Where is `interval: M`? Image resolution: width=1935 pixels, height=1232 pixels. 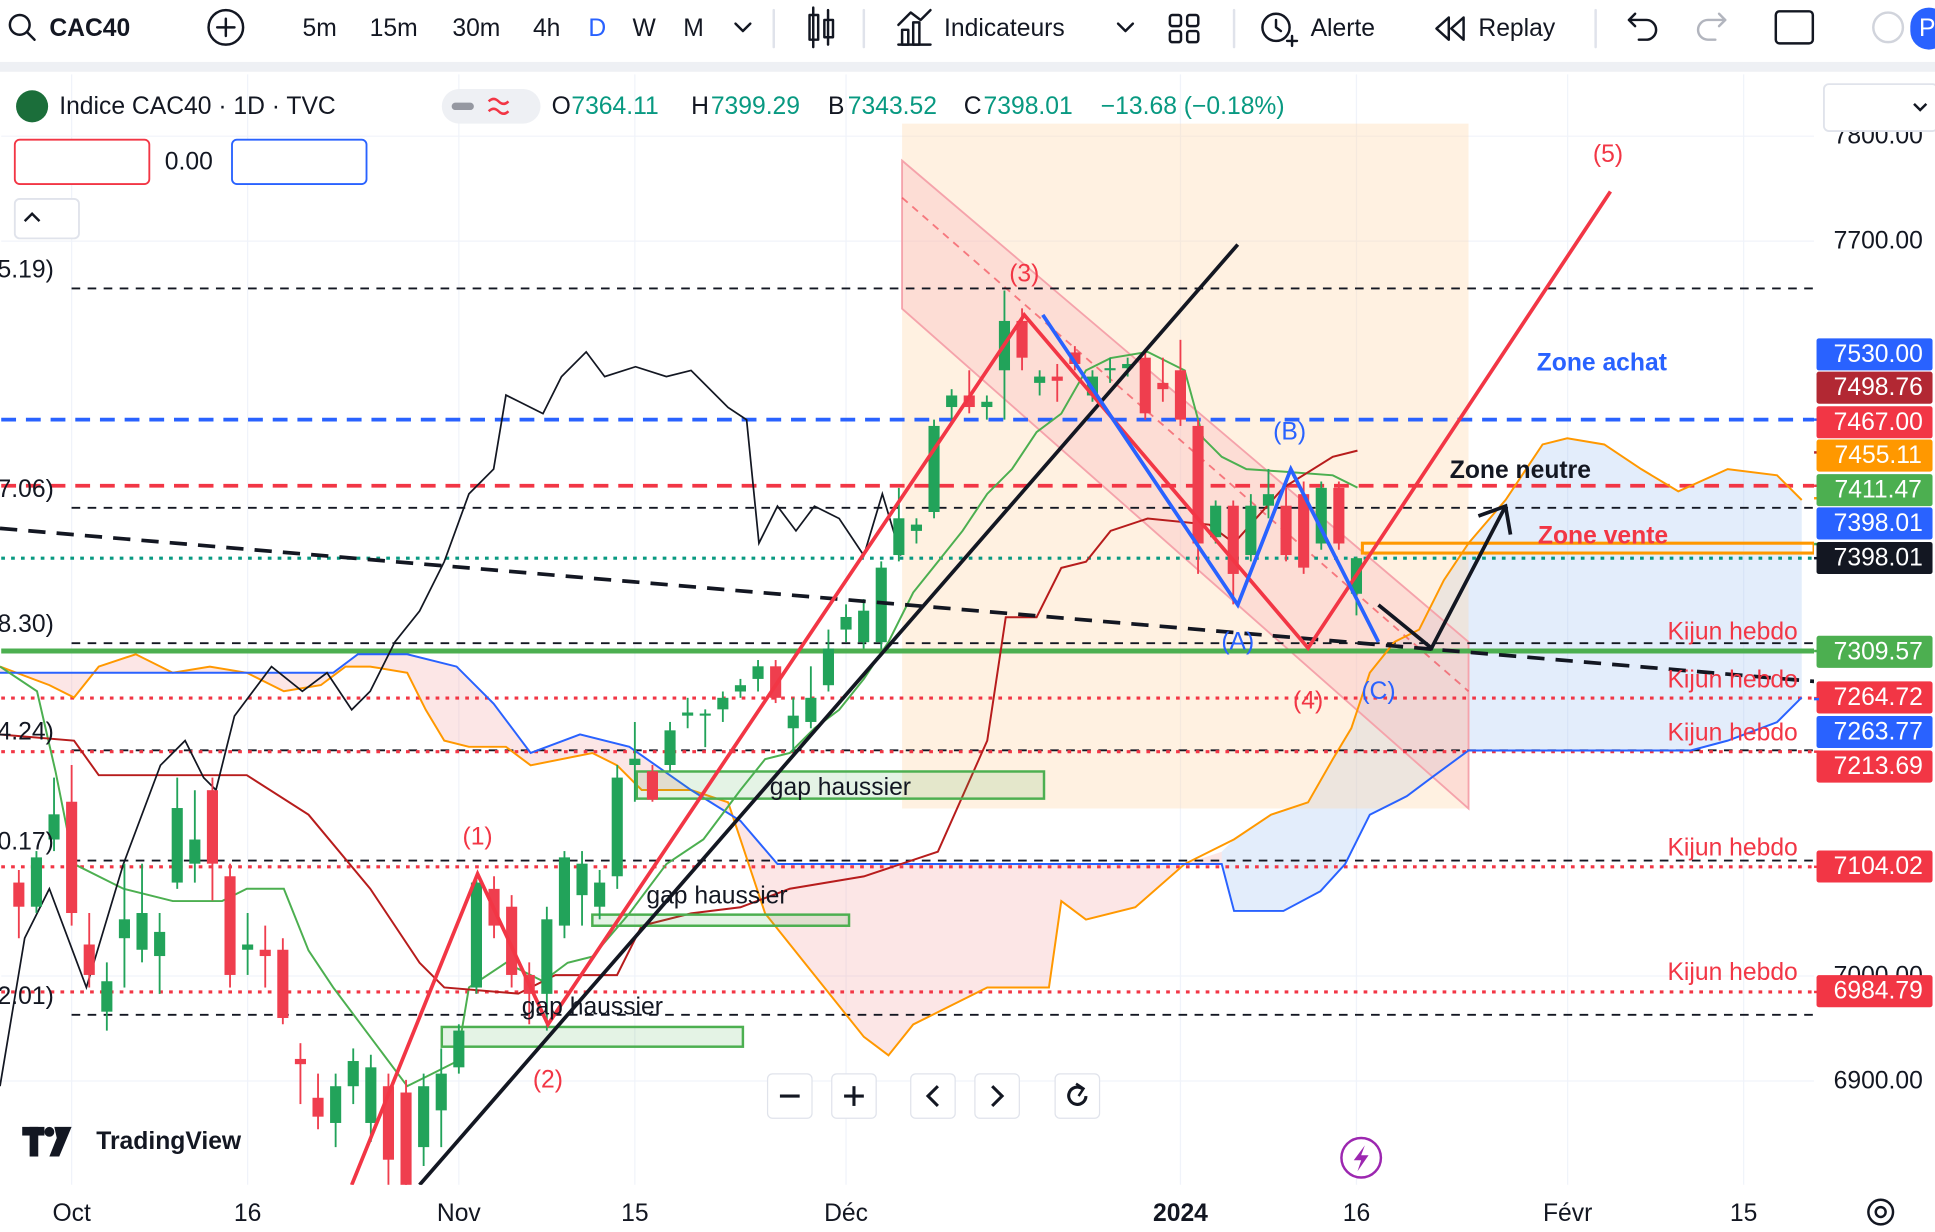 interval: M is located at coordinates (693, 28).